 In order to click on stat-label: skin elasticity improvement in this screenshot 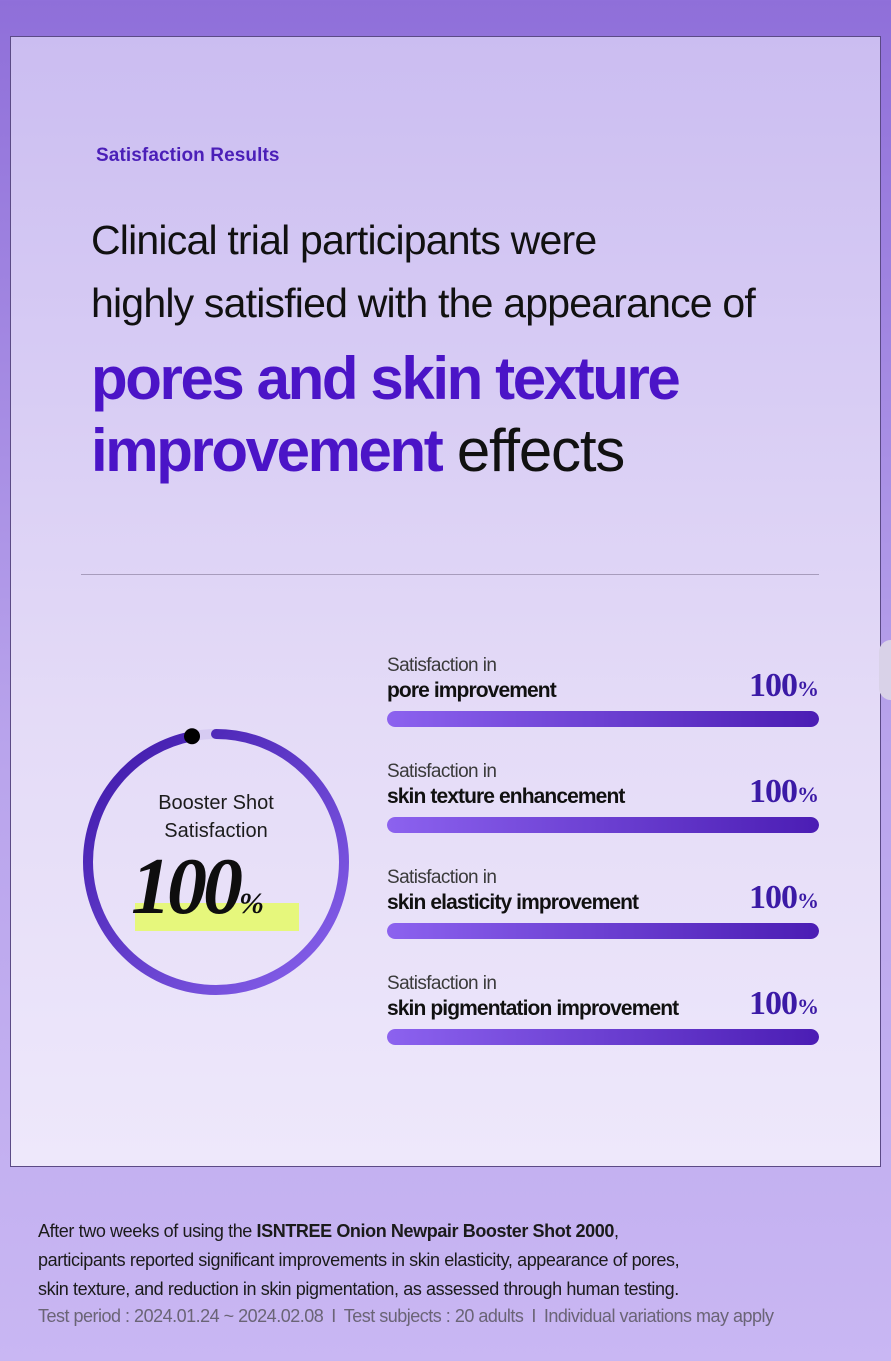, I will do `click(513, 902)`.